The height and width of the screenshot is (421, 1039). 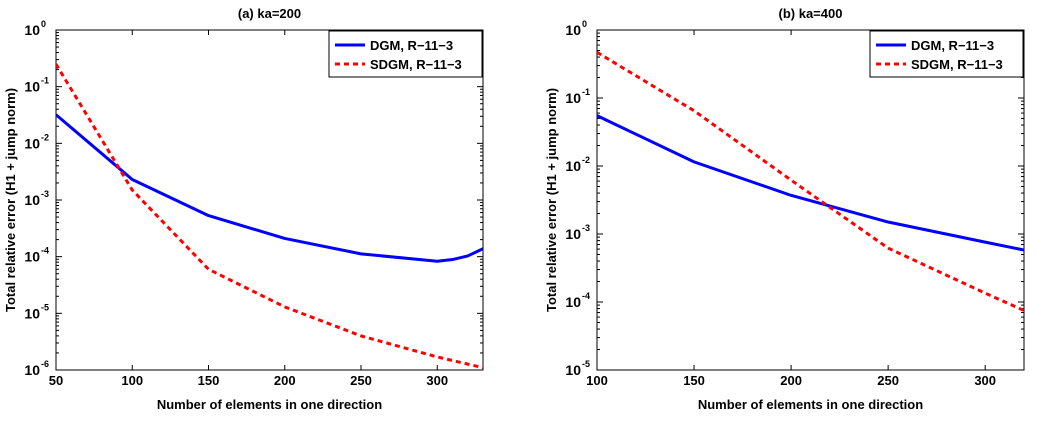 I want to click on chart-title: (a) ka=200, so click(x=269, y=13).